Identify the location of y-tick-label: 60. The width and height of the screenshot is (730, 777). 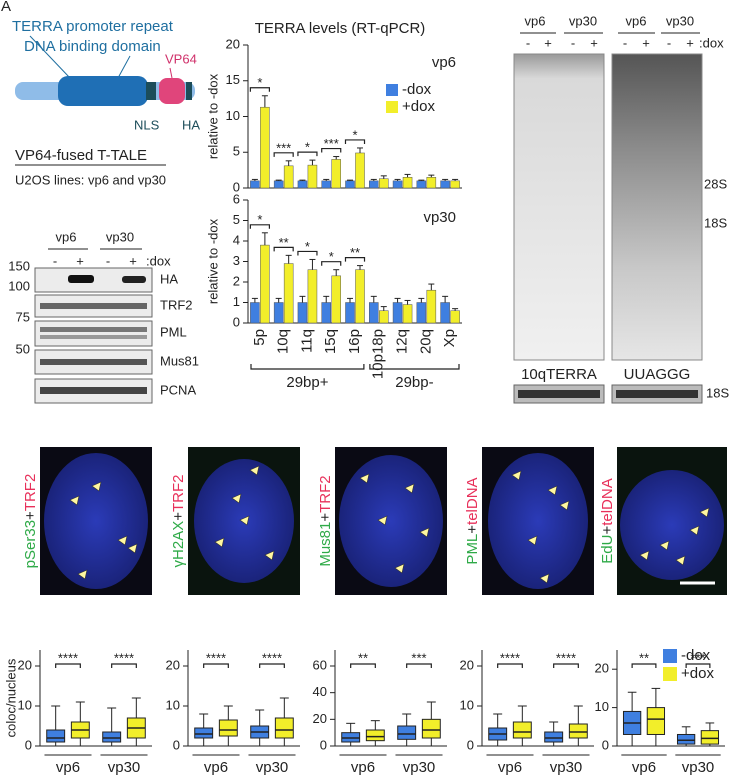
(320, 664).